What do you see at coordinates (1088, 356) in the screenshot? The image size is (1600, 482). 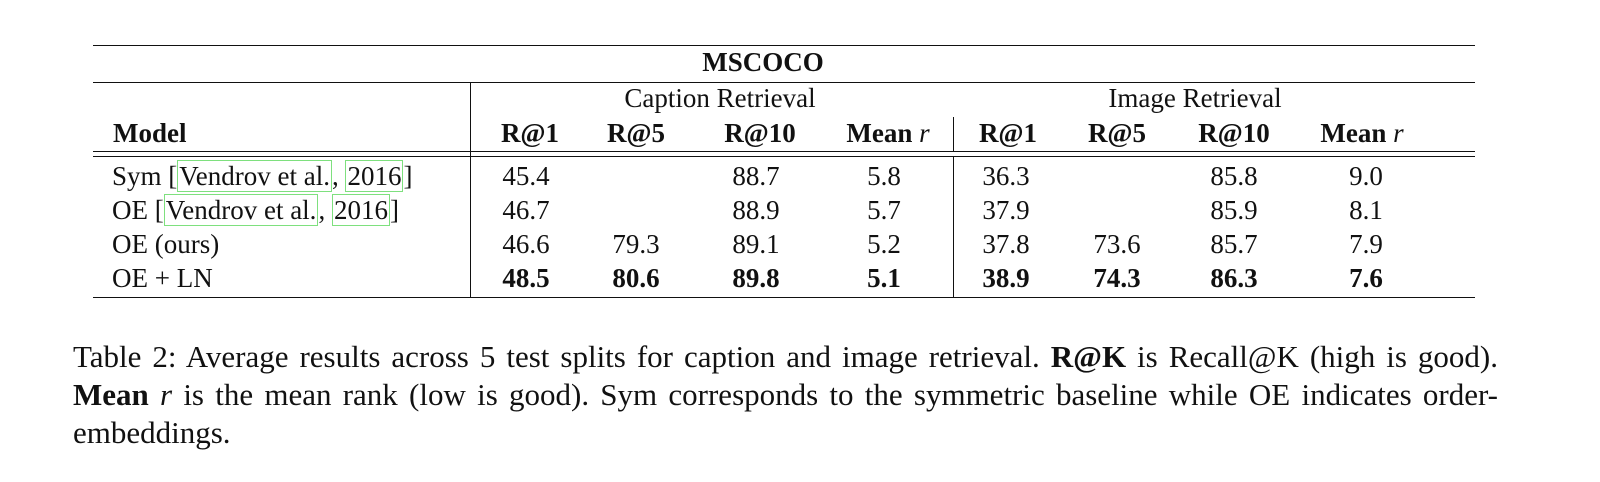 I see `caption-bold-rk: R@K` at bounding box center [1088, 356].